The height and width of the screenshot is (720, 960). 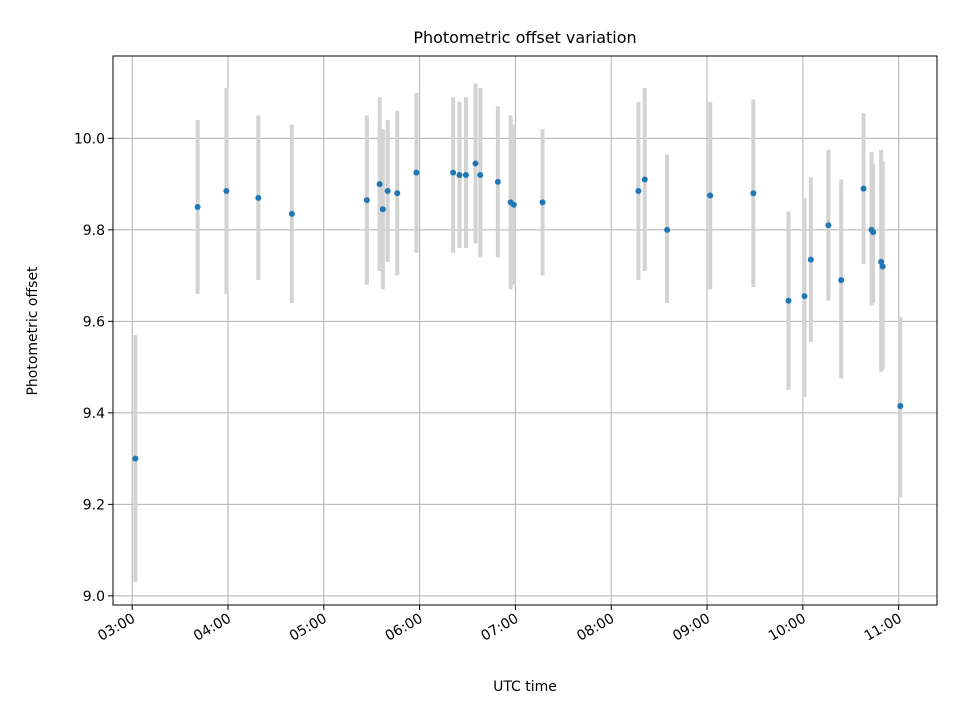 What do you see at coordinates (89, 139) in the screenshot?
I see `y-tick-label: 10.0` at bounding box center [89, 139].